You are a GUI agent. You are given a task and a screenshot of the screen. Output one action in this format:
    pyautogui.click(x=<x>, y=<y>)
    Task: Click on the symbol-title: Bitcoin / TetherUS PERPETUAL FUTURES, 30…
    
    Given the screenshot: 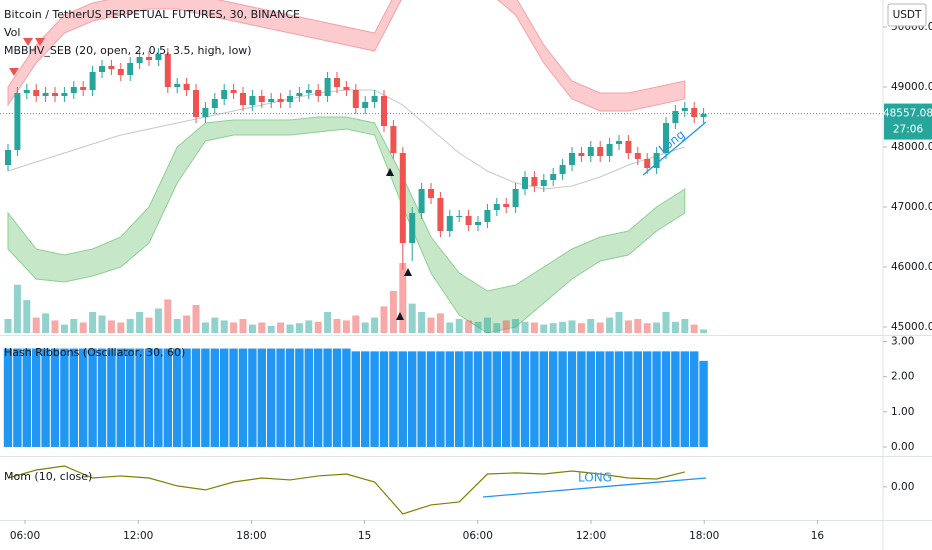 What is the action you would take?
    pyautogui.click(x=152, y=14)
    